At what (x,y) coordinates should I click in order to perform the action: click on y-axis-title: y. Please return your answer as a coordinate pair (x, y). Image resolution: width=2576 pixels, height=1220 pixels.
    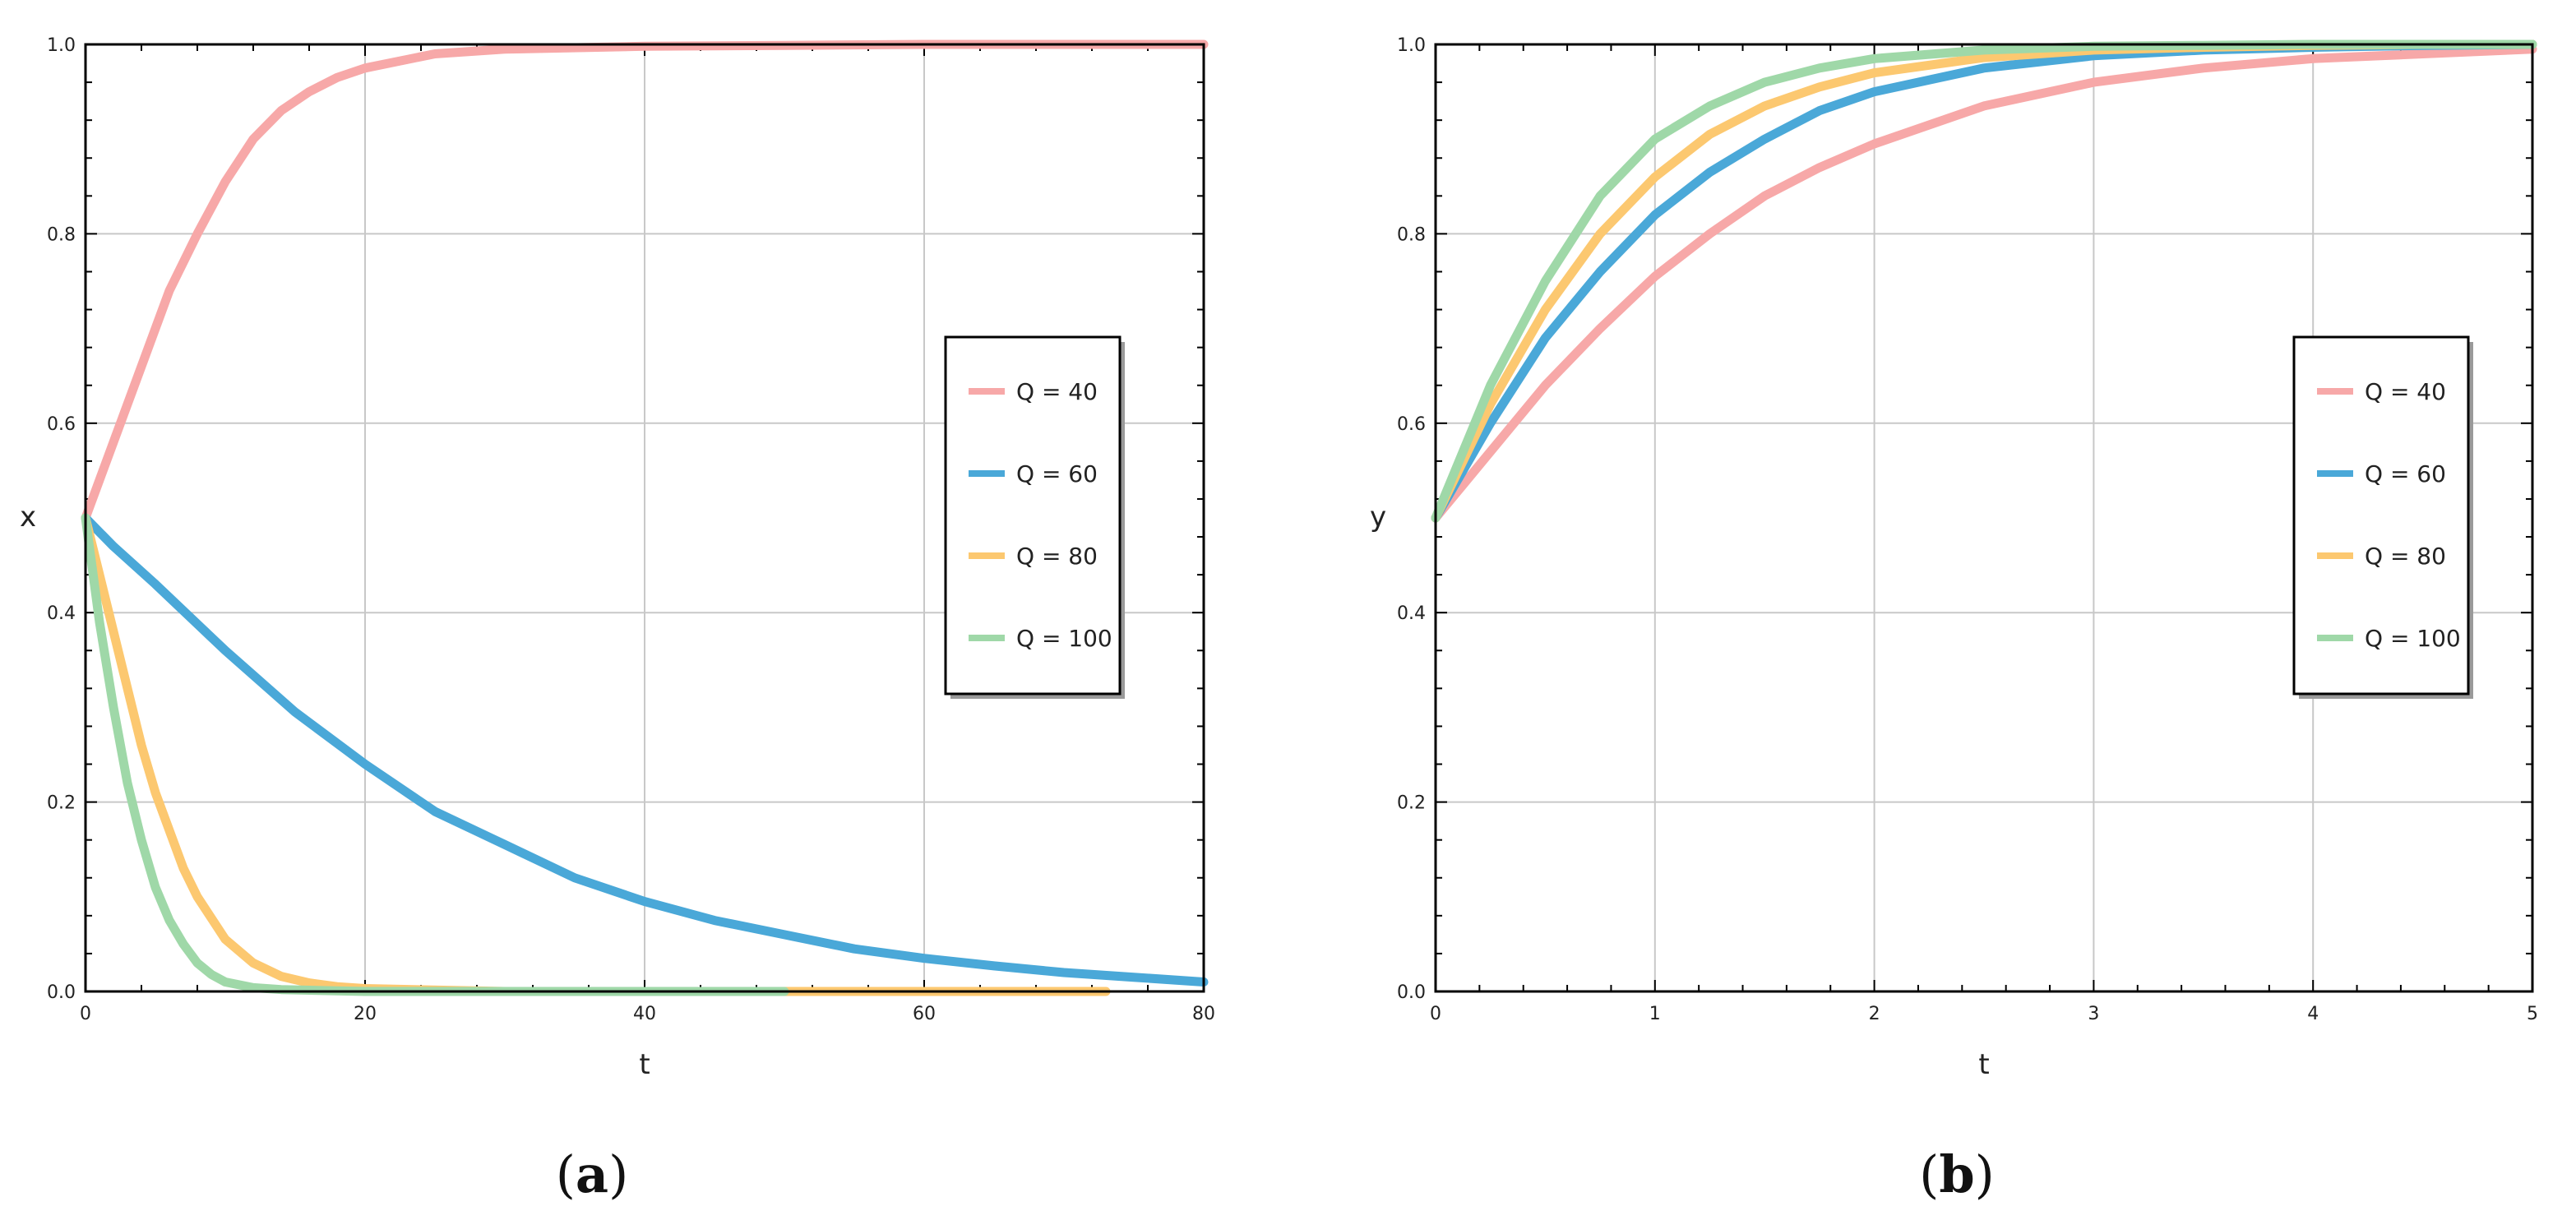
    Looking at the image, I should click on (1378, 517).